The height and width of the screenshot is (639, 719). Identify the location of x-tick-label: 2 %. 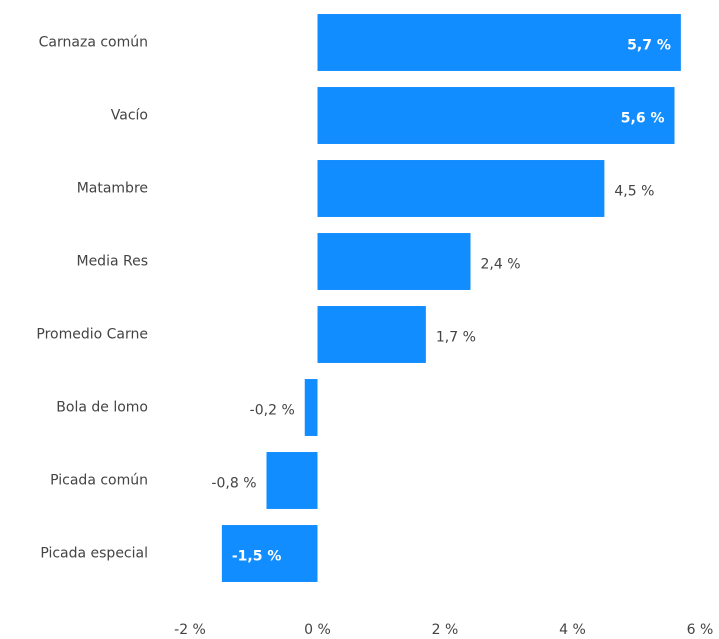
(445, 630).